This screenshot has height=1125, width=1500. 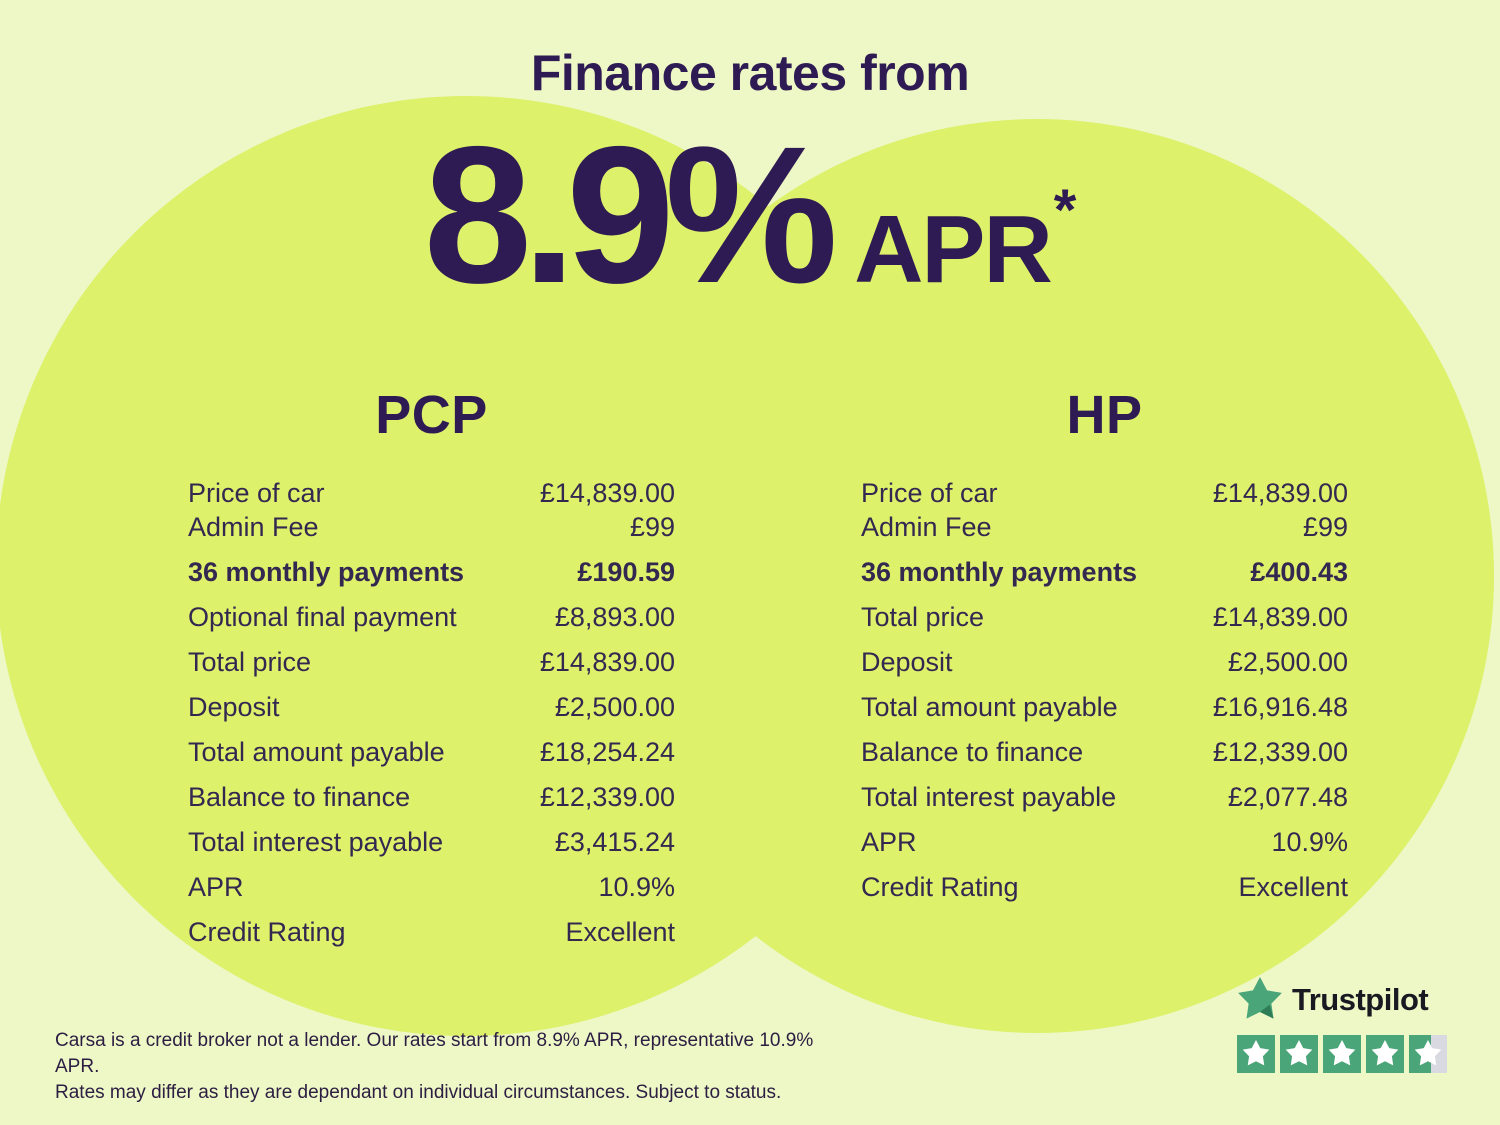 I want to click on table-row: 36 monthly payments £400.43, so click(x=1104, y=572).